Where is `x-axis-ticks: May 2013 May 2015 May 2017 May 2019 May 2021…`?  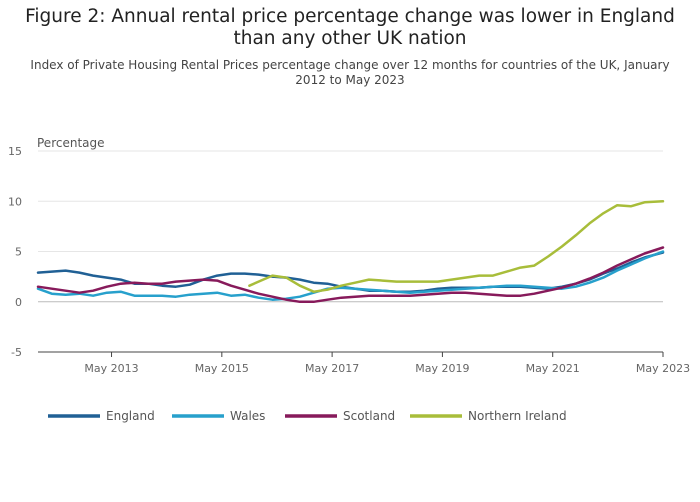
x-axis-ticks: May 2013 May 2015 May 2017 May 2019 May 2021… is located at coordinates (364, 363).